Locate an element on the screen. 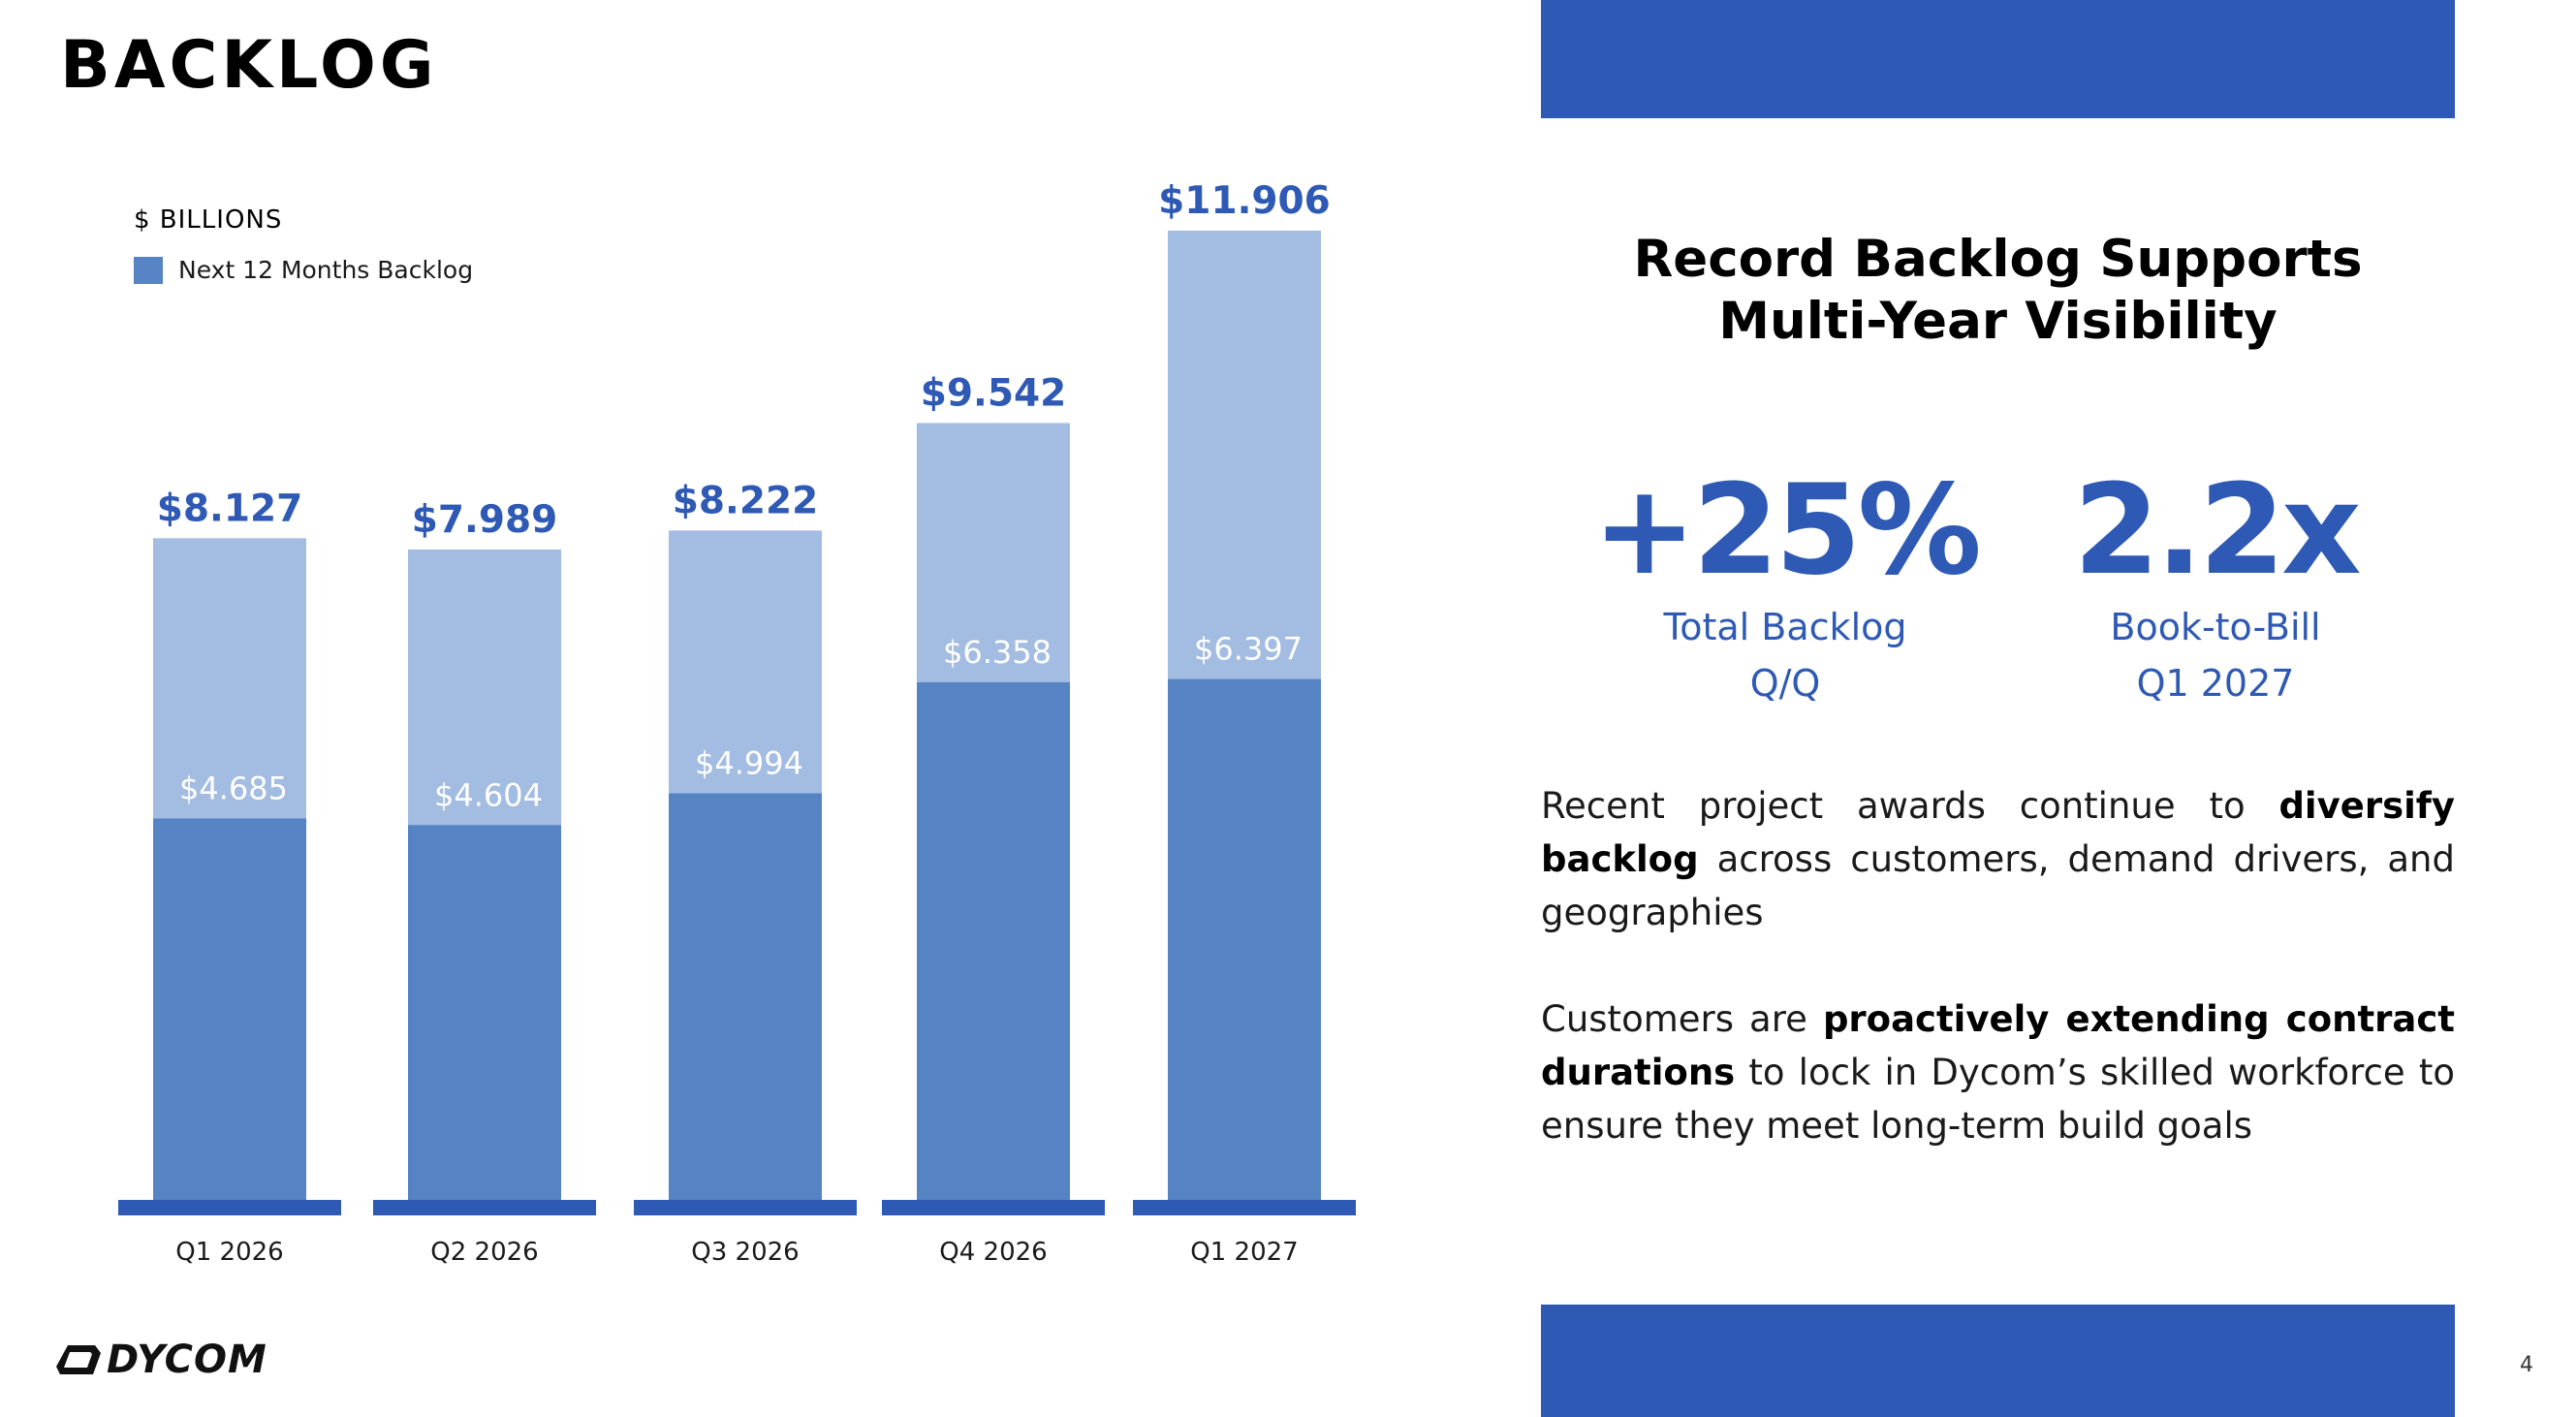 The height and width of the screenshot is (1417, 2576). next12-value-label: $4.604 is located at coordinates (488, 794).